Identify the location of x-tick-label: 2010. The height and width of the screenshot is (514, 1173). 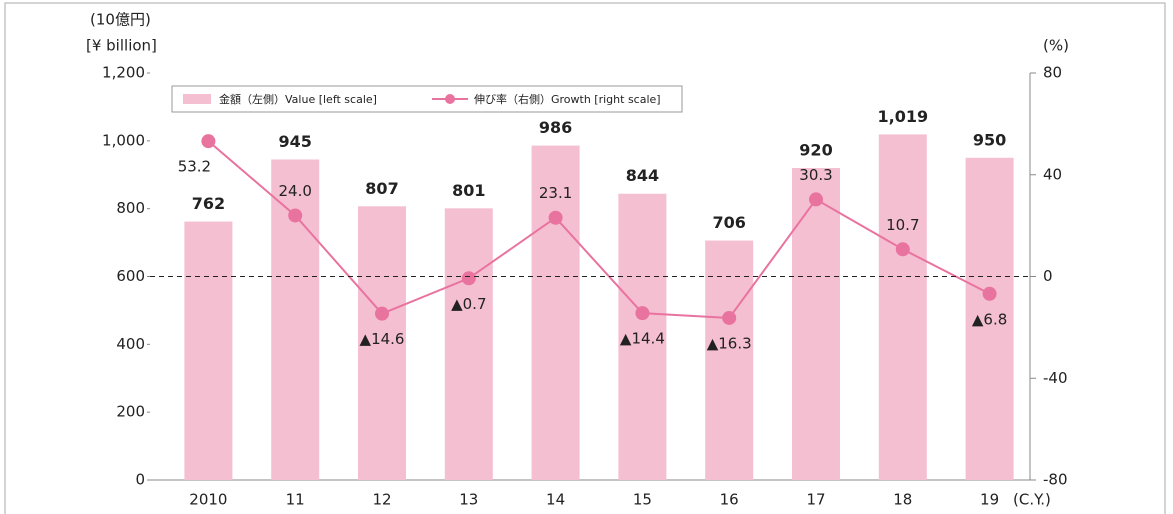
(208, 500).